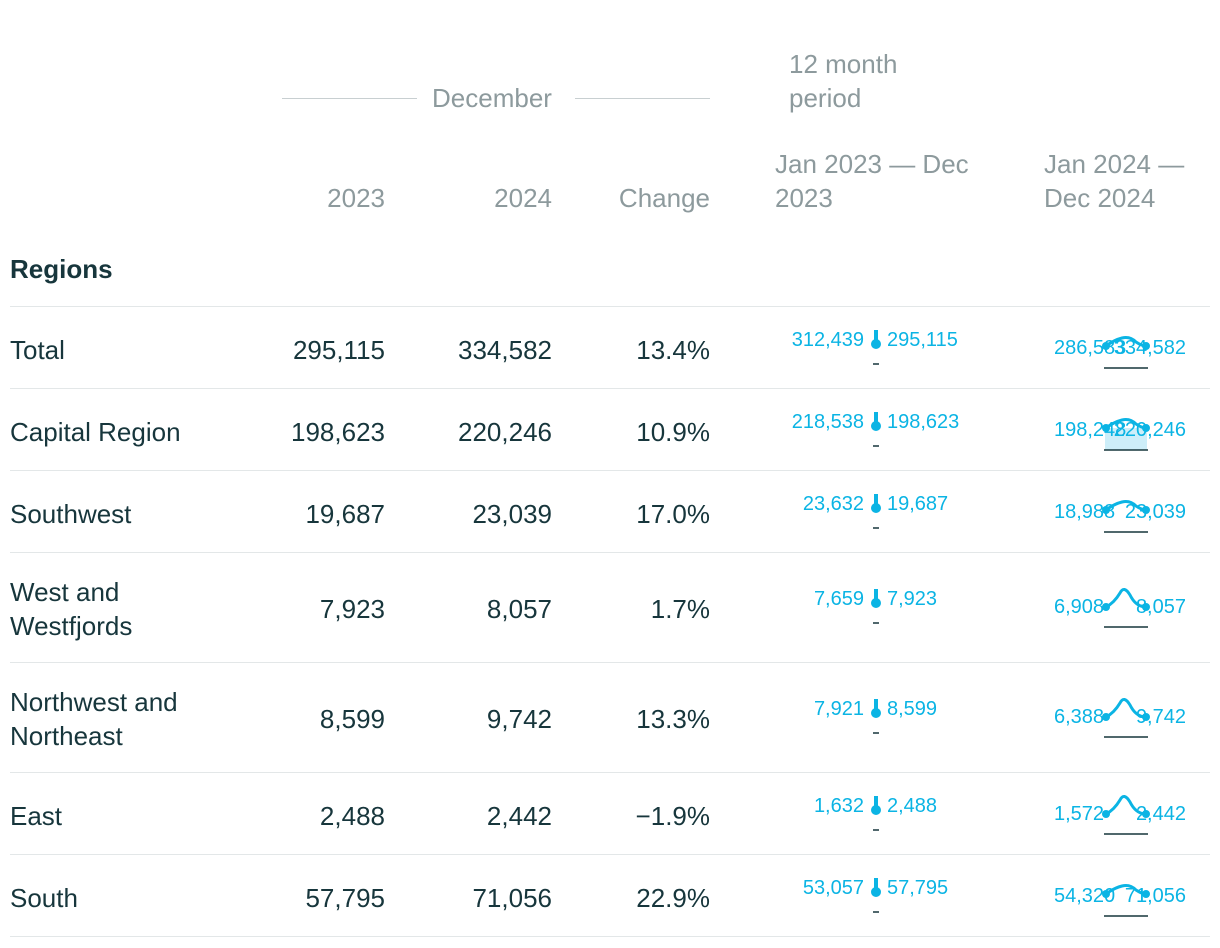 The height and width of the screenshot is (948, 1220). I want to click on row-value-change: 17.0%, so click(673, 514).